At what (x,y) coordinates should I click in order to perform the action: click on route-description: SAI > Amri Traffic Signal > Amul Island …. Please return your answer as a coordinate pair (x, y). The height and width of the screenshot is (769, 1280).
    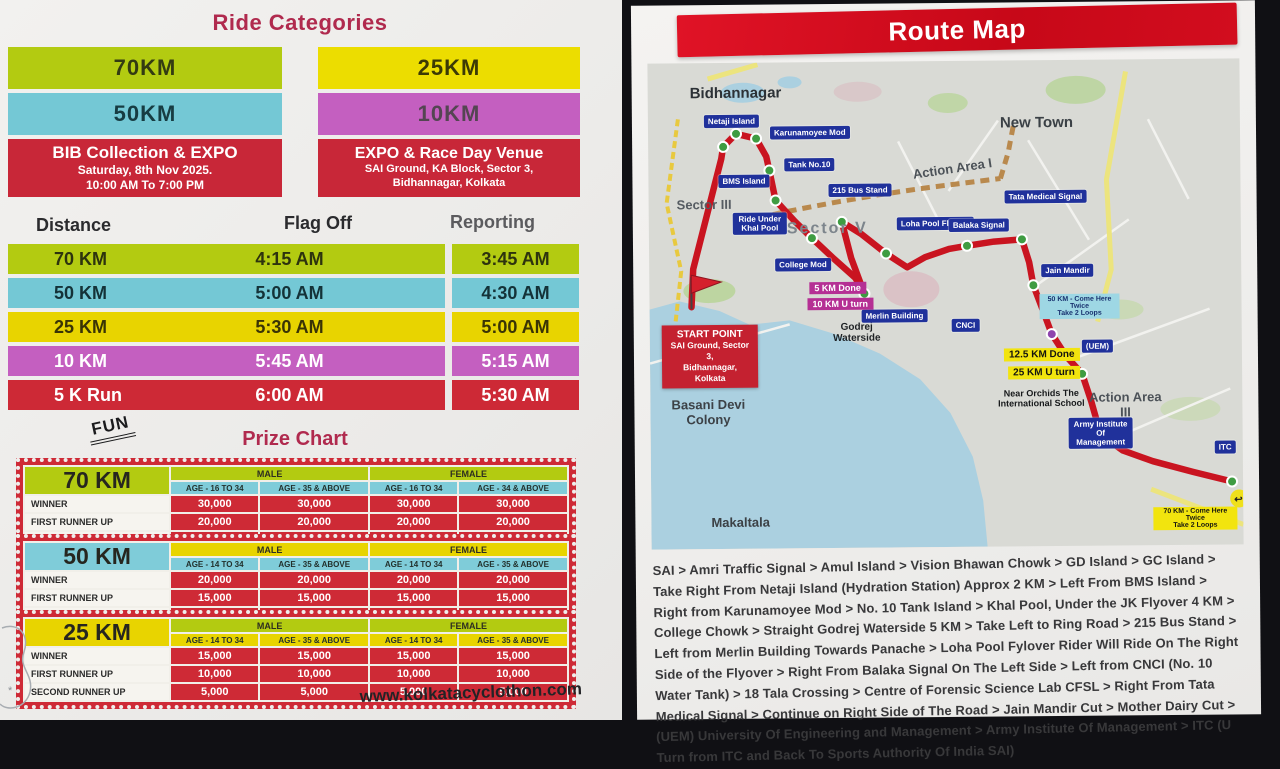
    Looking at the image, I should click on (948, 659).